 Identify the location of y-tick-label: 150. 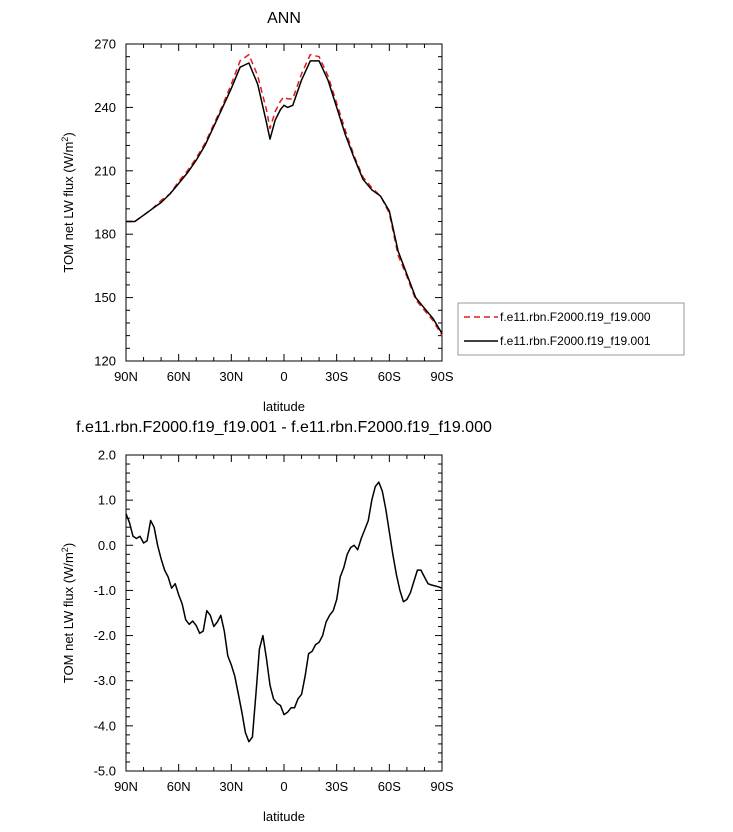
(105, 297).